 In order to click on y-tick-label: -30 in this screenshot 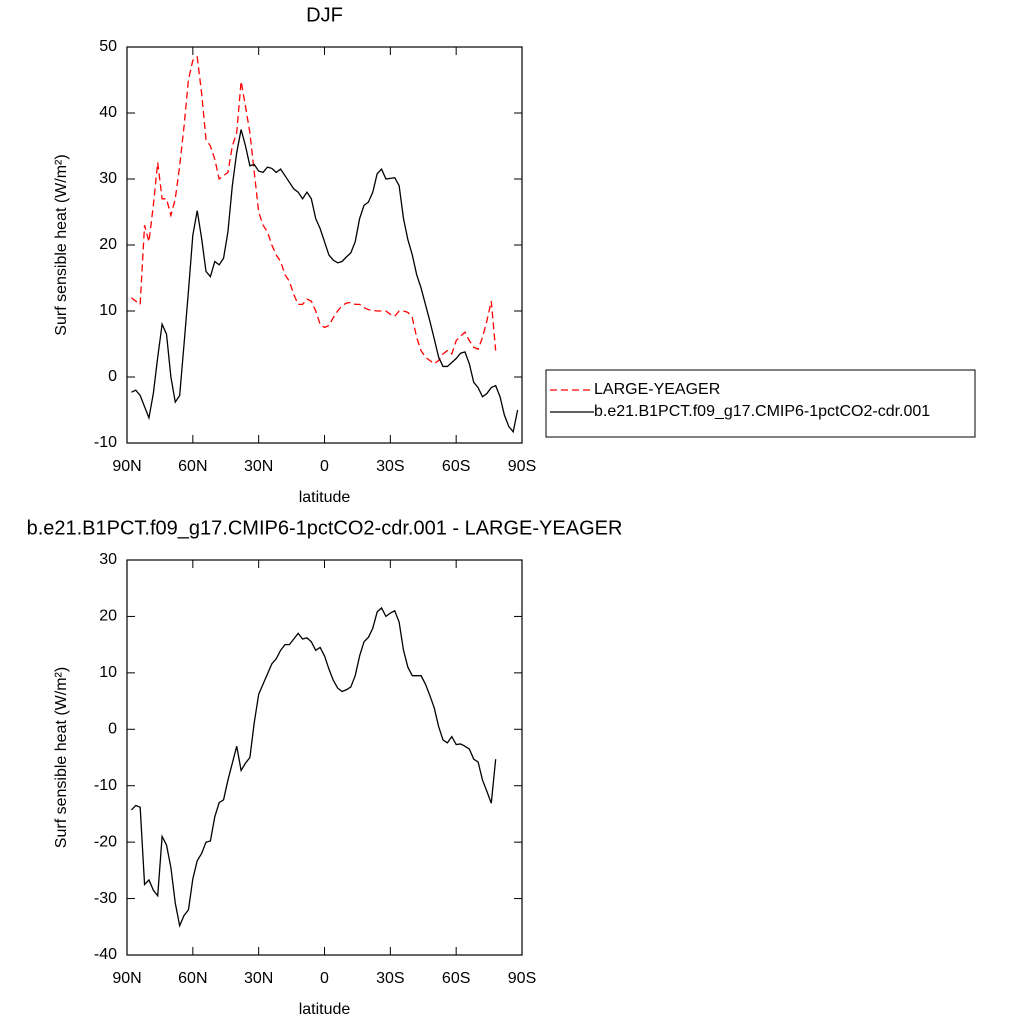, I will do `click(105, 898)`.